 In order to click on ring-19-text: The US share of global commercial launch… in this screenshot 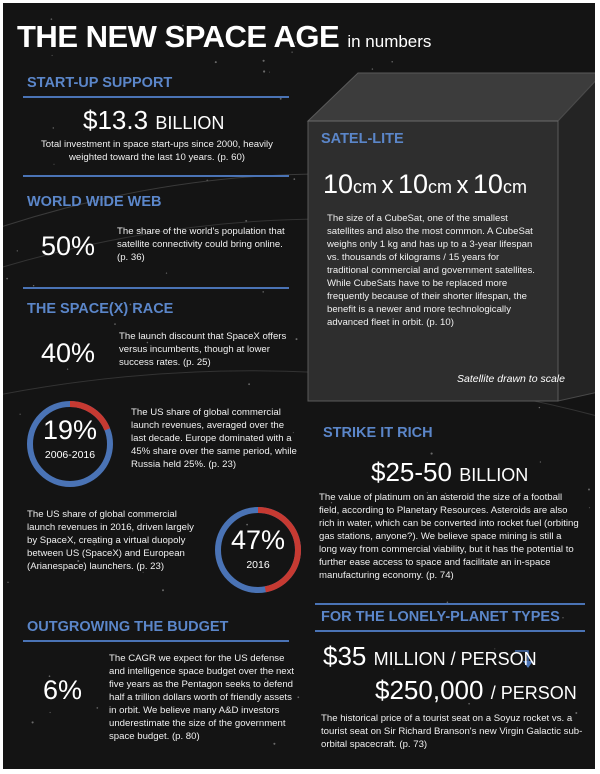, I will do `click(214, 438)`.